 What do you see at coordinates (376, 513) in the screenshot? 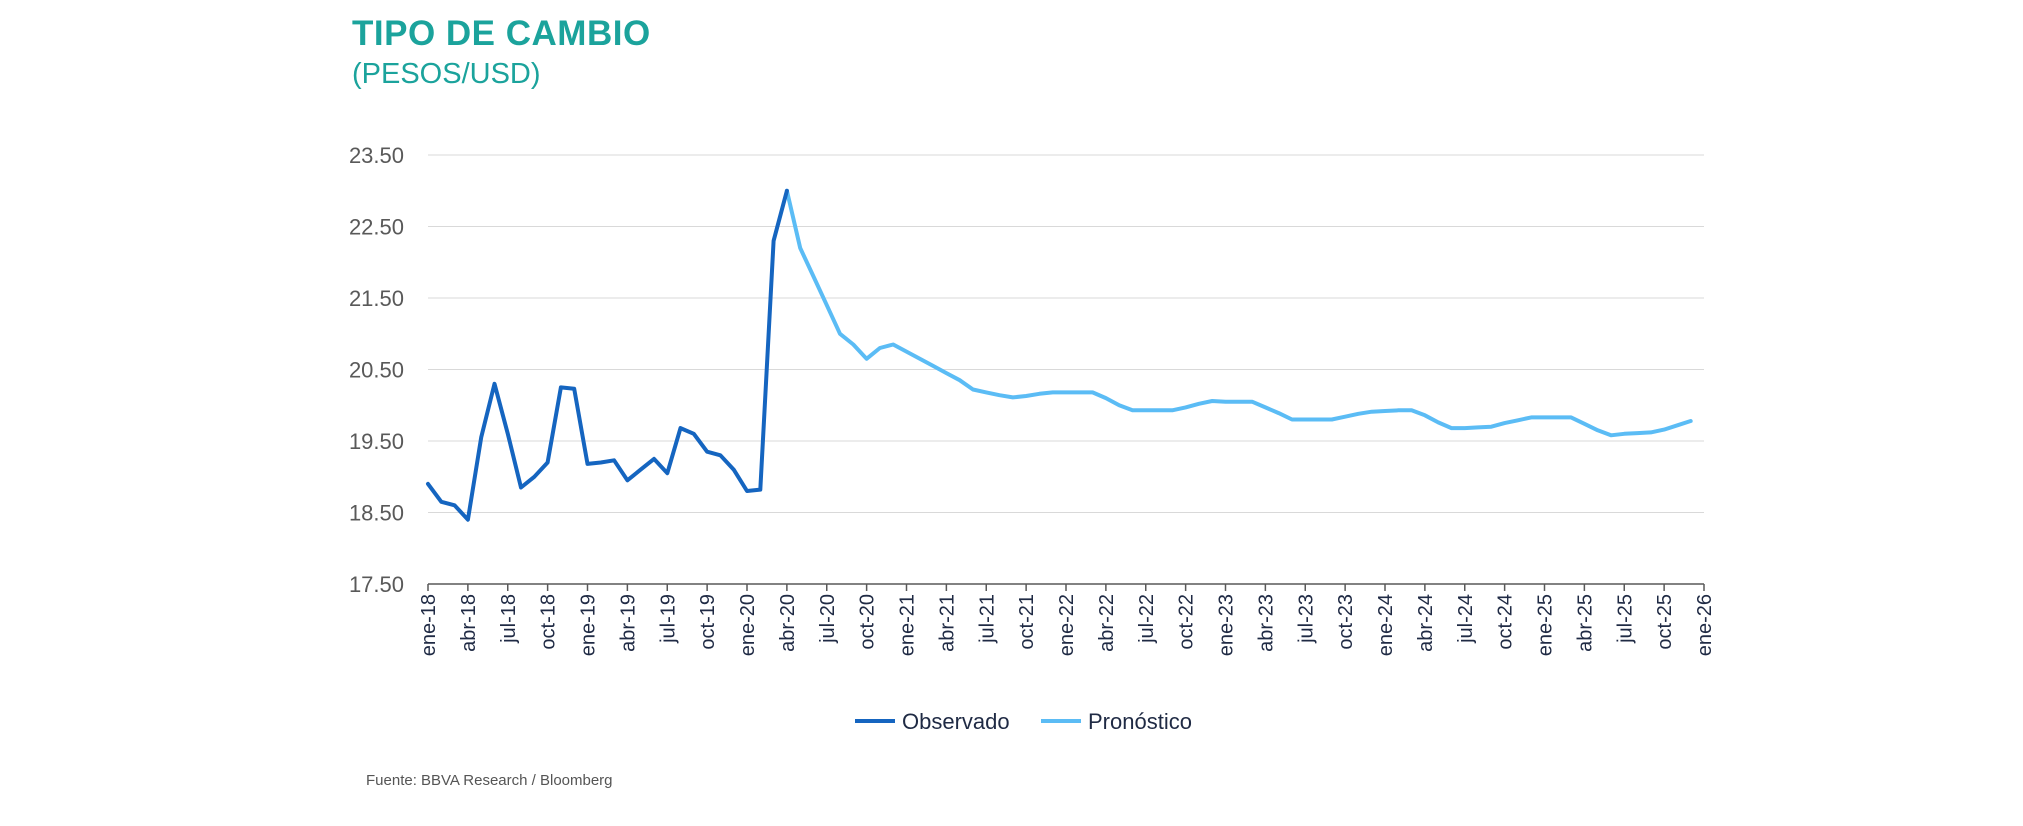
I see `y-tick-label: 18.50` at bounding box center [376, 513].